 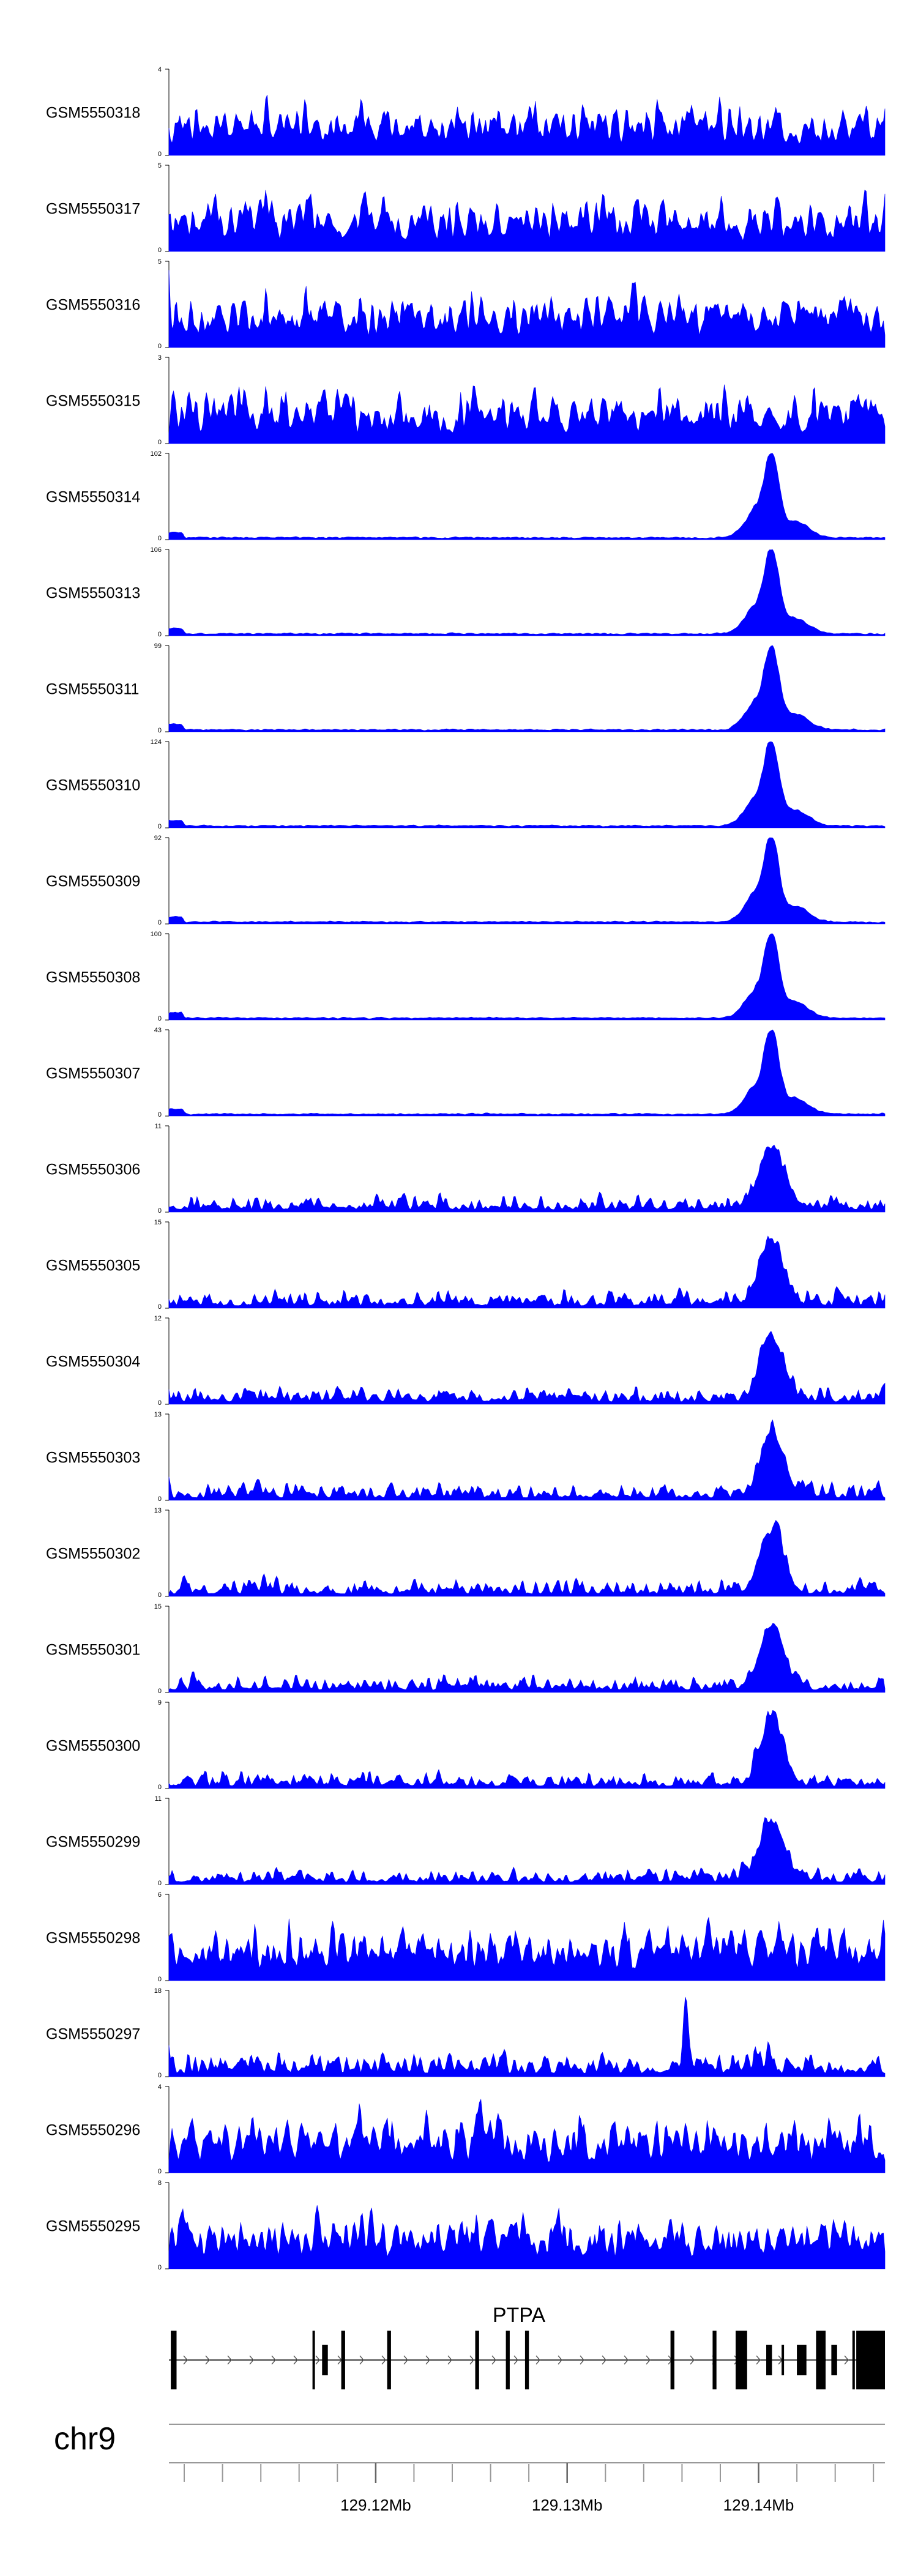 I want to click on track-max-label: 11, so click(x=158, y=1126).